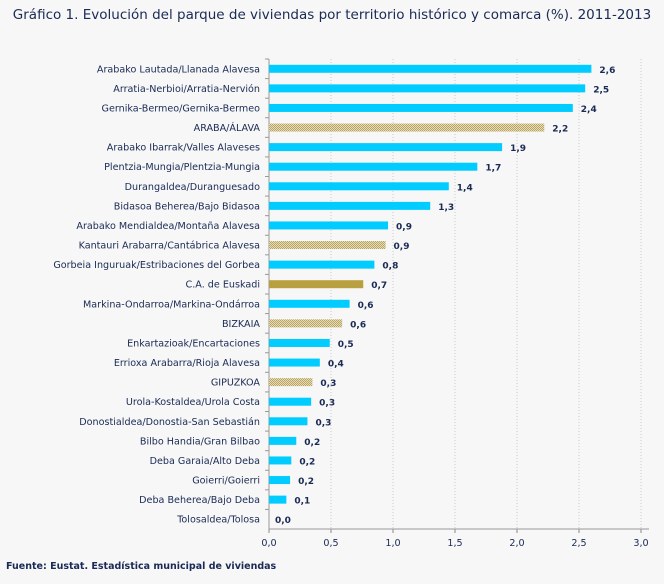  I want to click on x-tick-label: 1,0, so click(392, 543).